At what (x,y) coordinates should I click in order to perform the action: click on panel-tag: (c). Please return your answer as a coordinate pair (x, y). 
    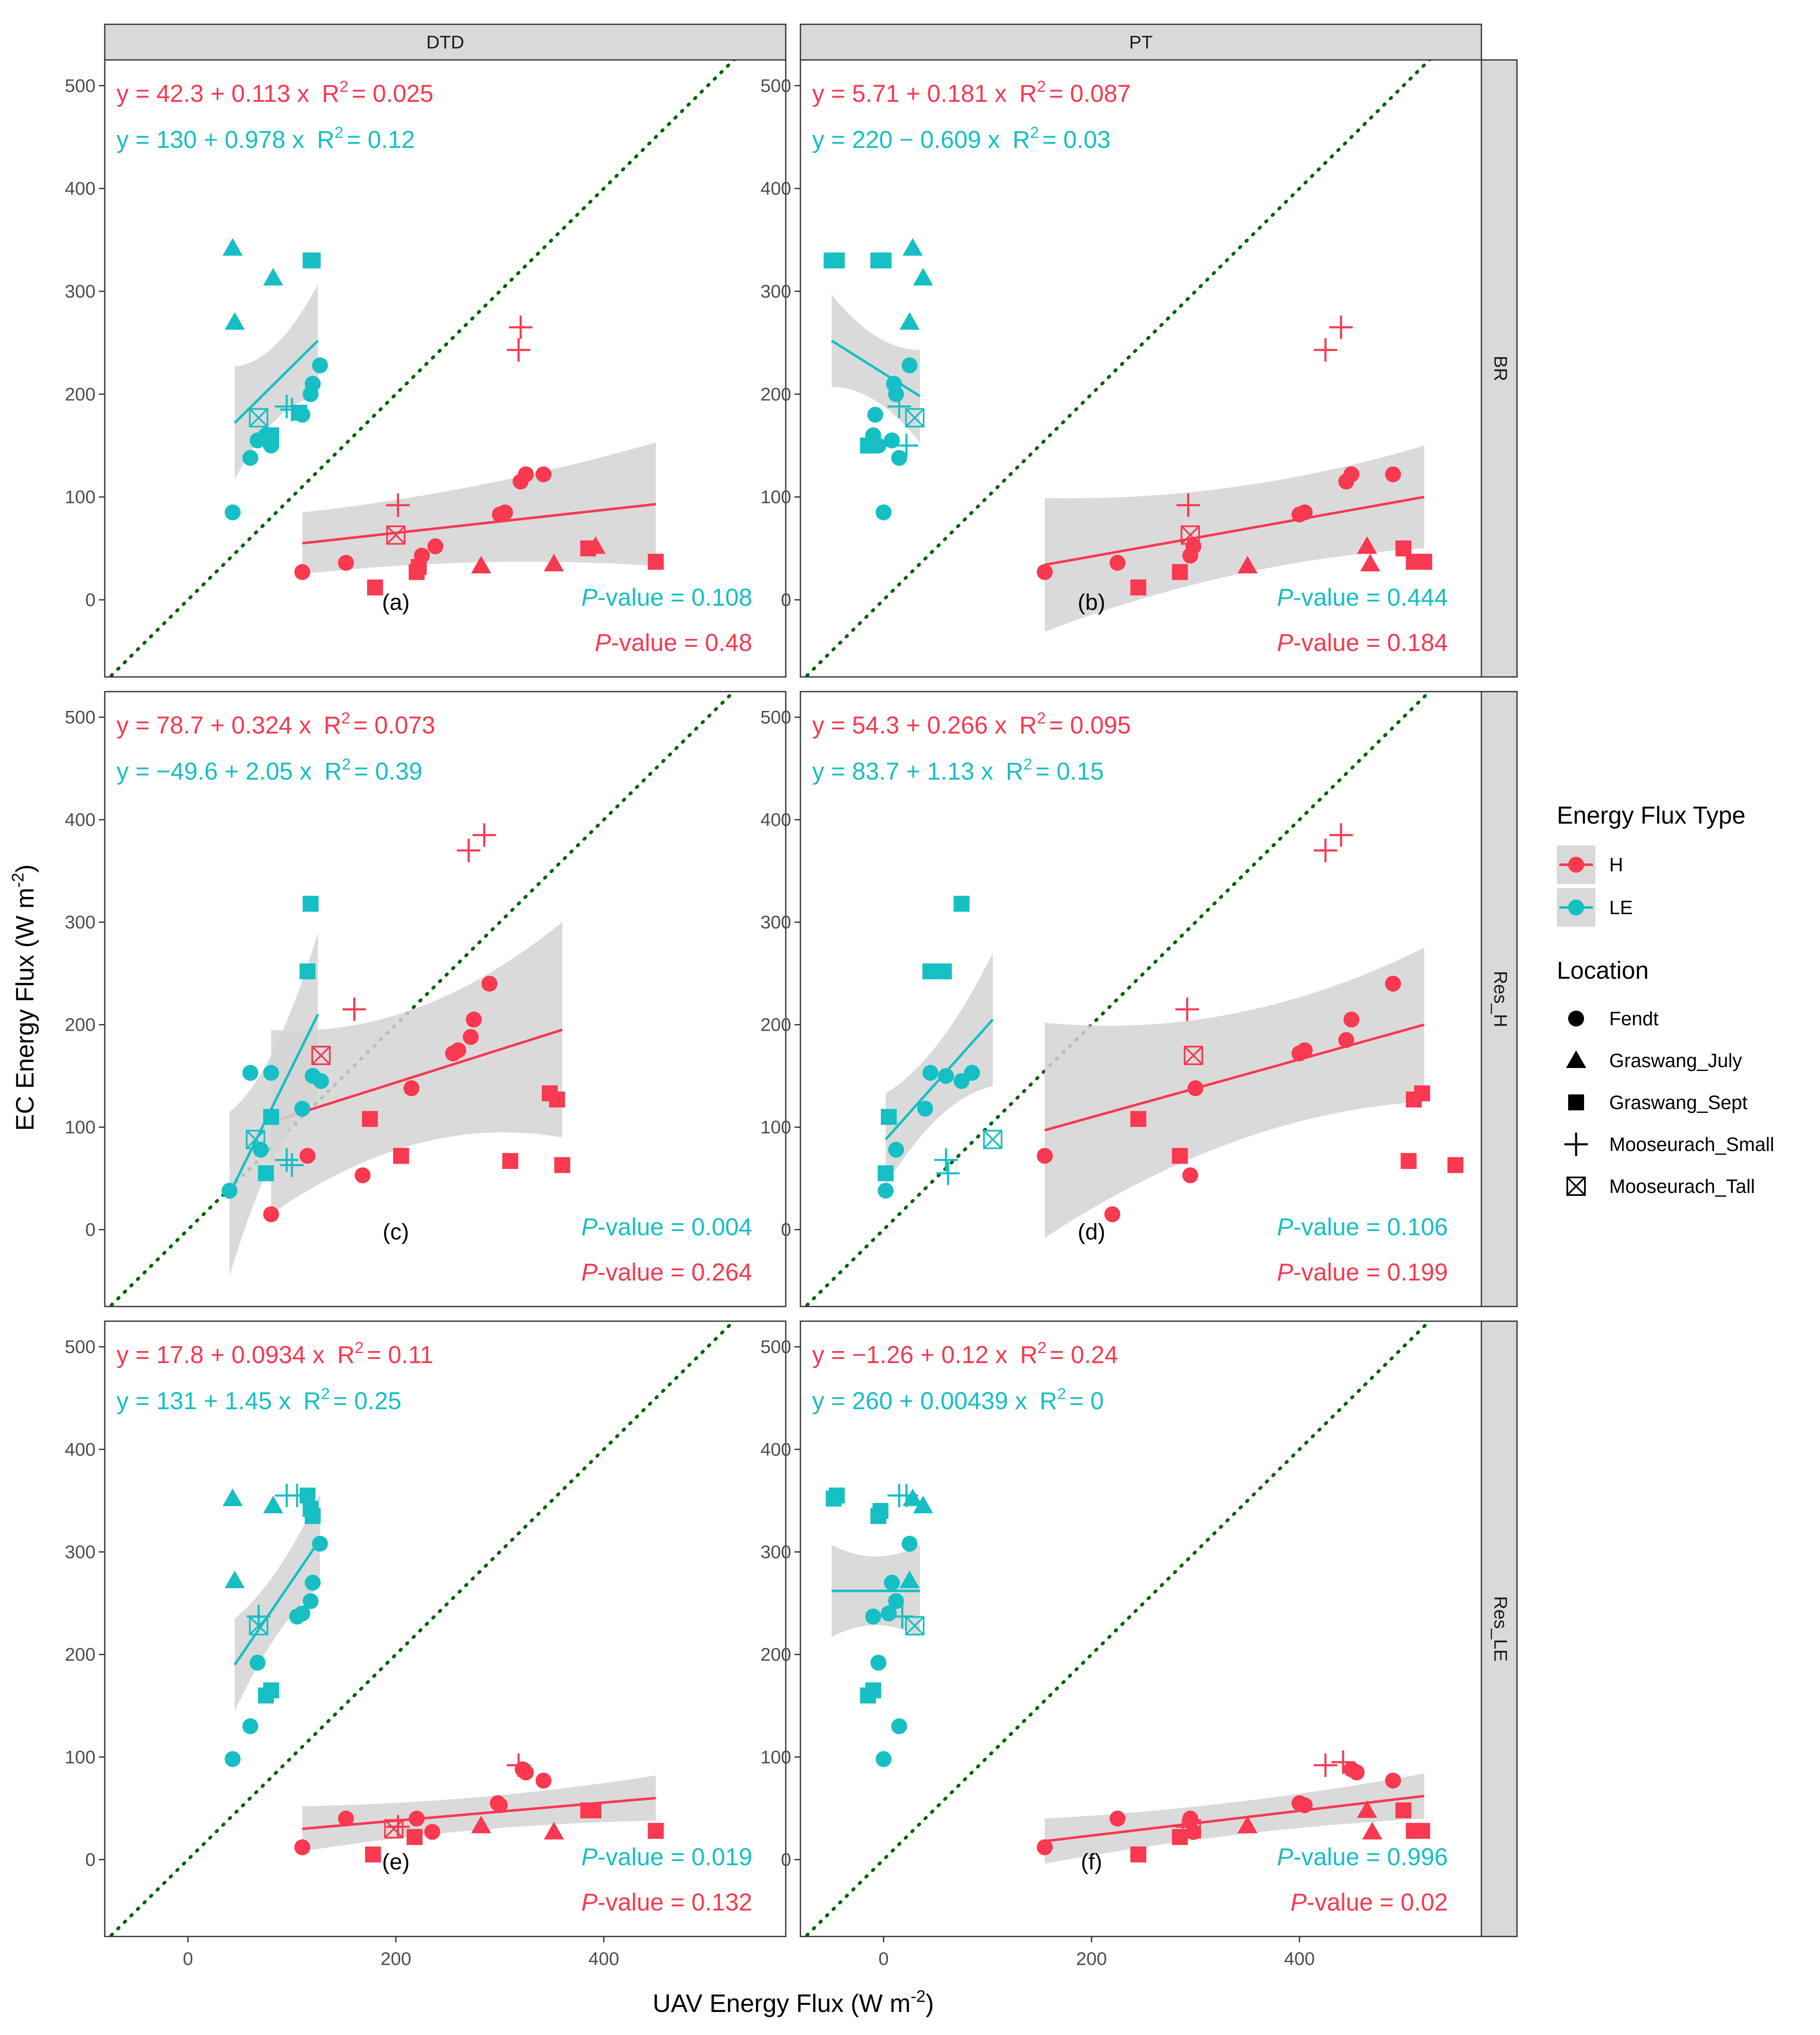
    Looking at the image, I should click on (396, 1231).